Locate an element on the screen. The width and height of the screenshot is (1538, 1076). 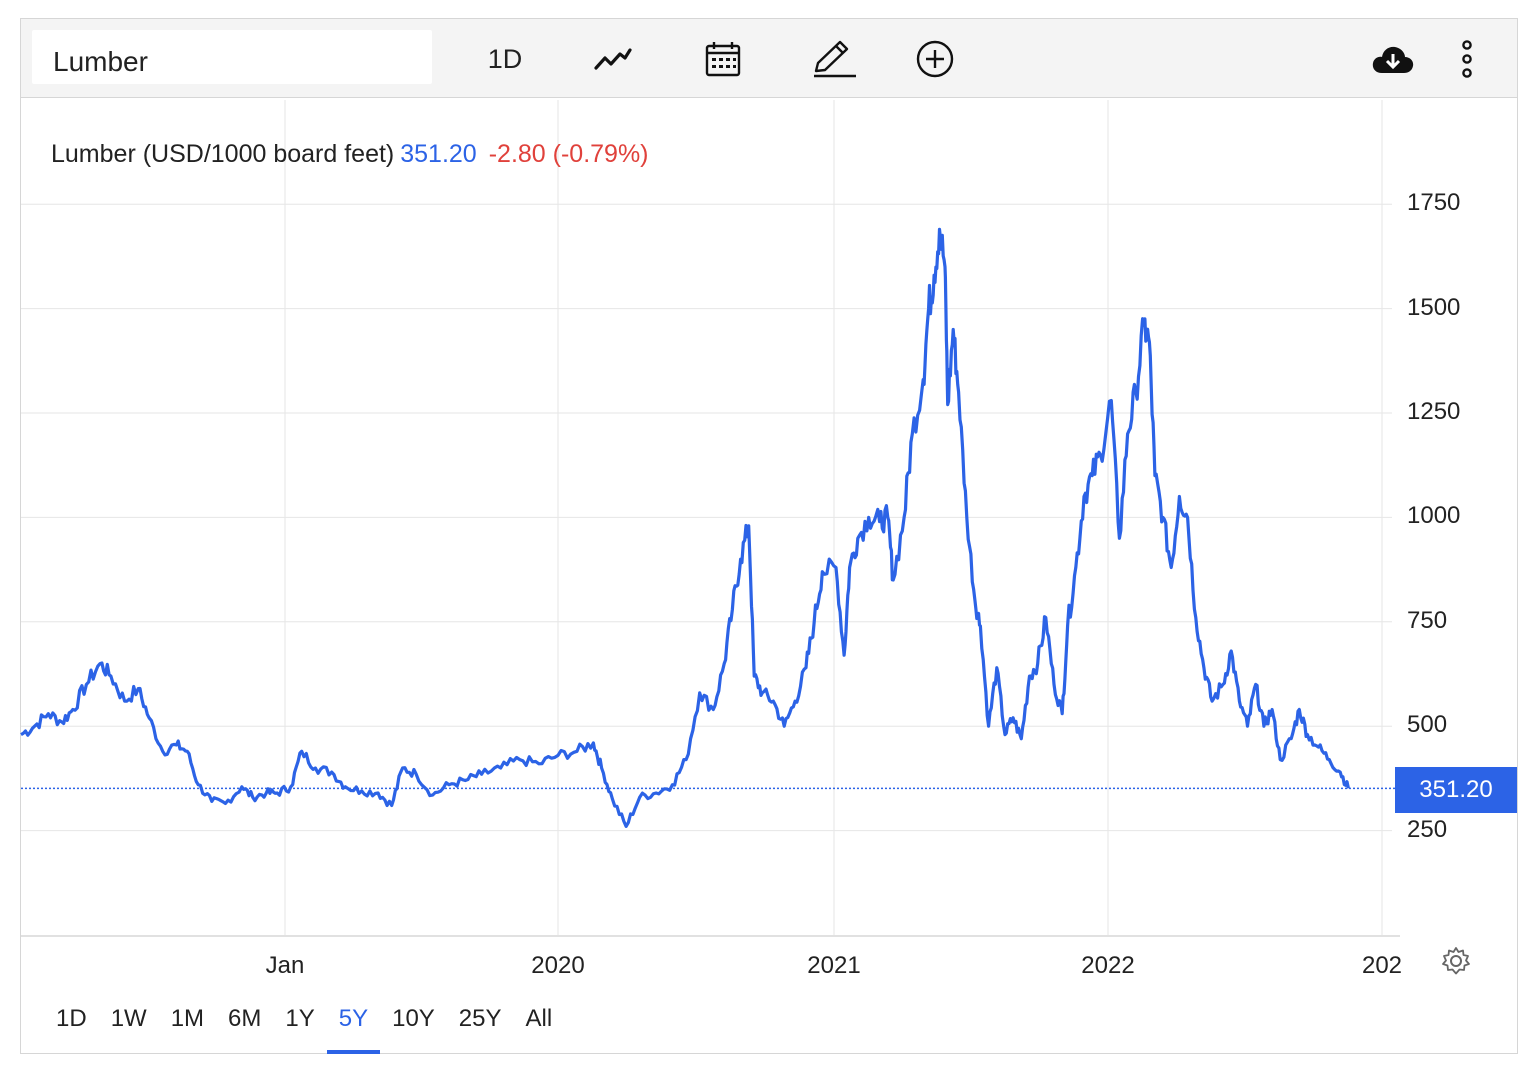
y-tick-label: 1500 is located at coordinates (1434, 307).